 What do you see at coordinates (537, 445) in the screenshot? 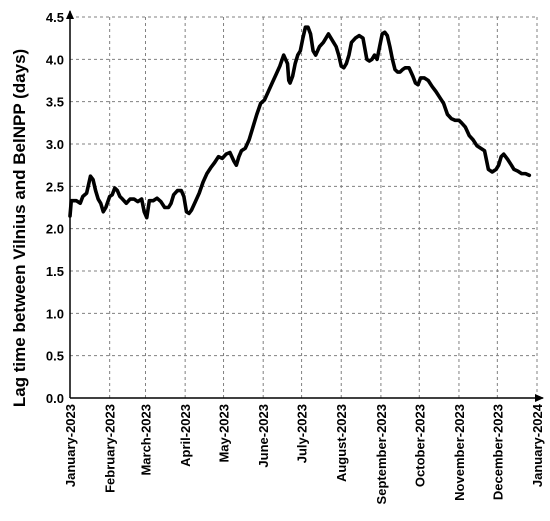
I see `x-tick-label: January-2024` at bounding box center [537, 445].